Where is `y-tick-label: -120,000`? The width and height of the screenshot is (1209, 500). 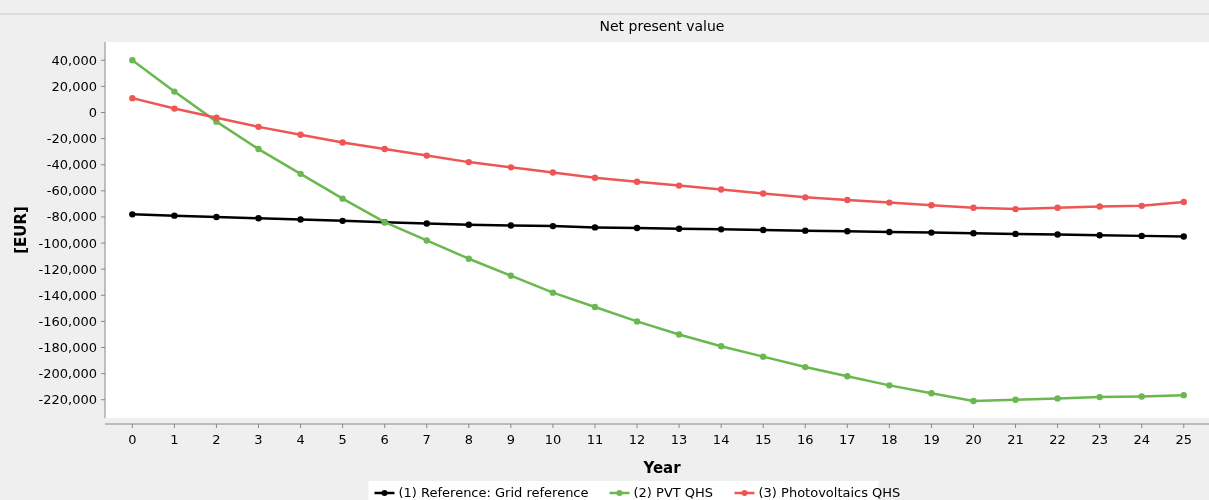 y-tick-label: -120,000 is located at coordinates (67, 269).